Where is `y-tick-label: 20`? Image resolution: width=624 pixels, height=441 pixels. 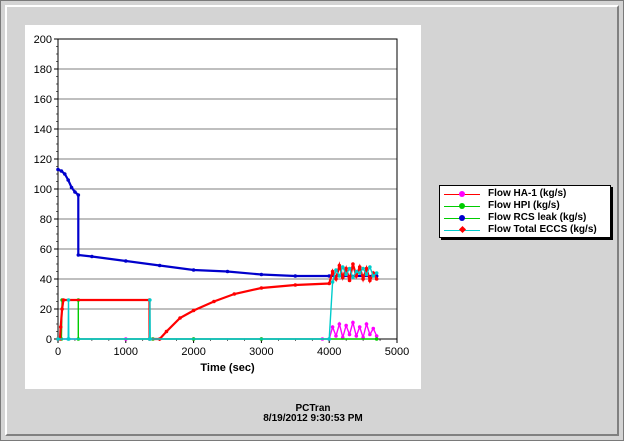 y-tick-label: 20 is located at coordinates (46, 310).